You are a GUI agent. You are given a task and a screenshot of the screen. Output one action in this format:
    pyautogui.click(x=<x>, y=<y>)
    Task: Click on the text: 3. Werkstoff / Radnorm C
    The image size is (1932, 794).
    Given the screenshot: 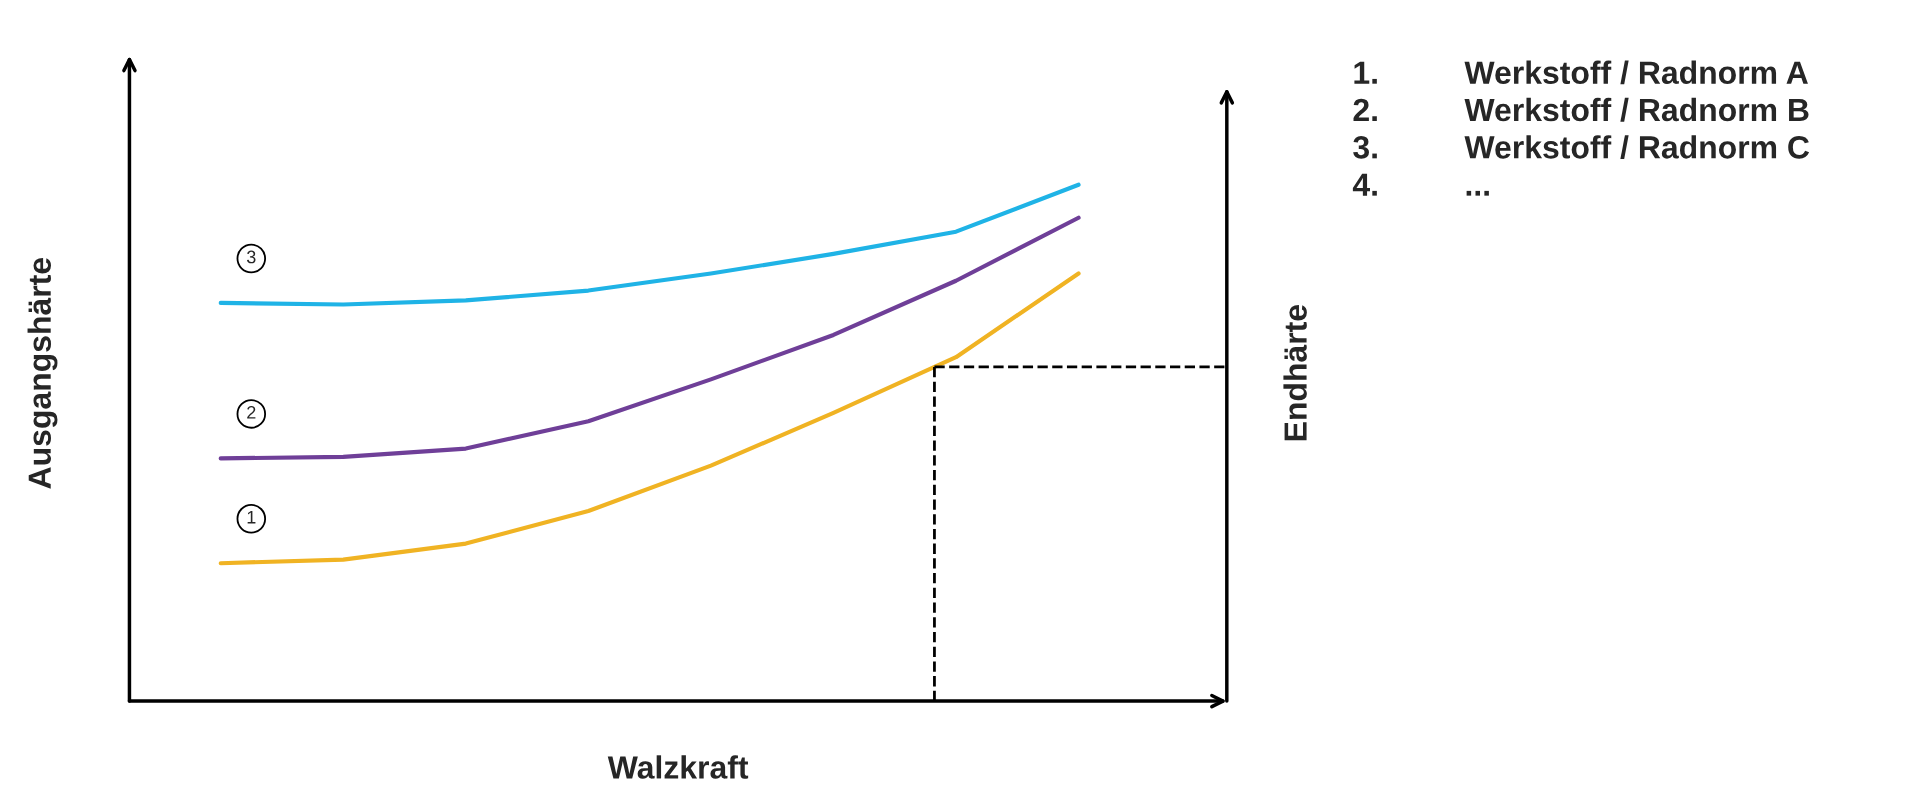 What is the action you would take?
    pyautogui.click(x=1581, y=147)
    